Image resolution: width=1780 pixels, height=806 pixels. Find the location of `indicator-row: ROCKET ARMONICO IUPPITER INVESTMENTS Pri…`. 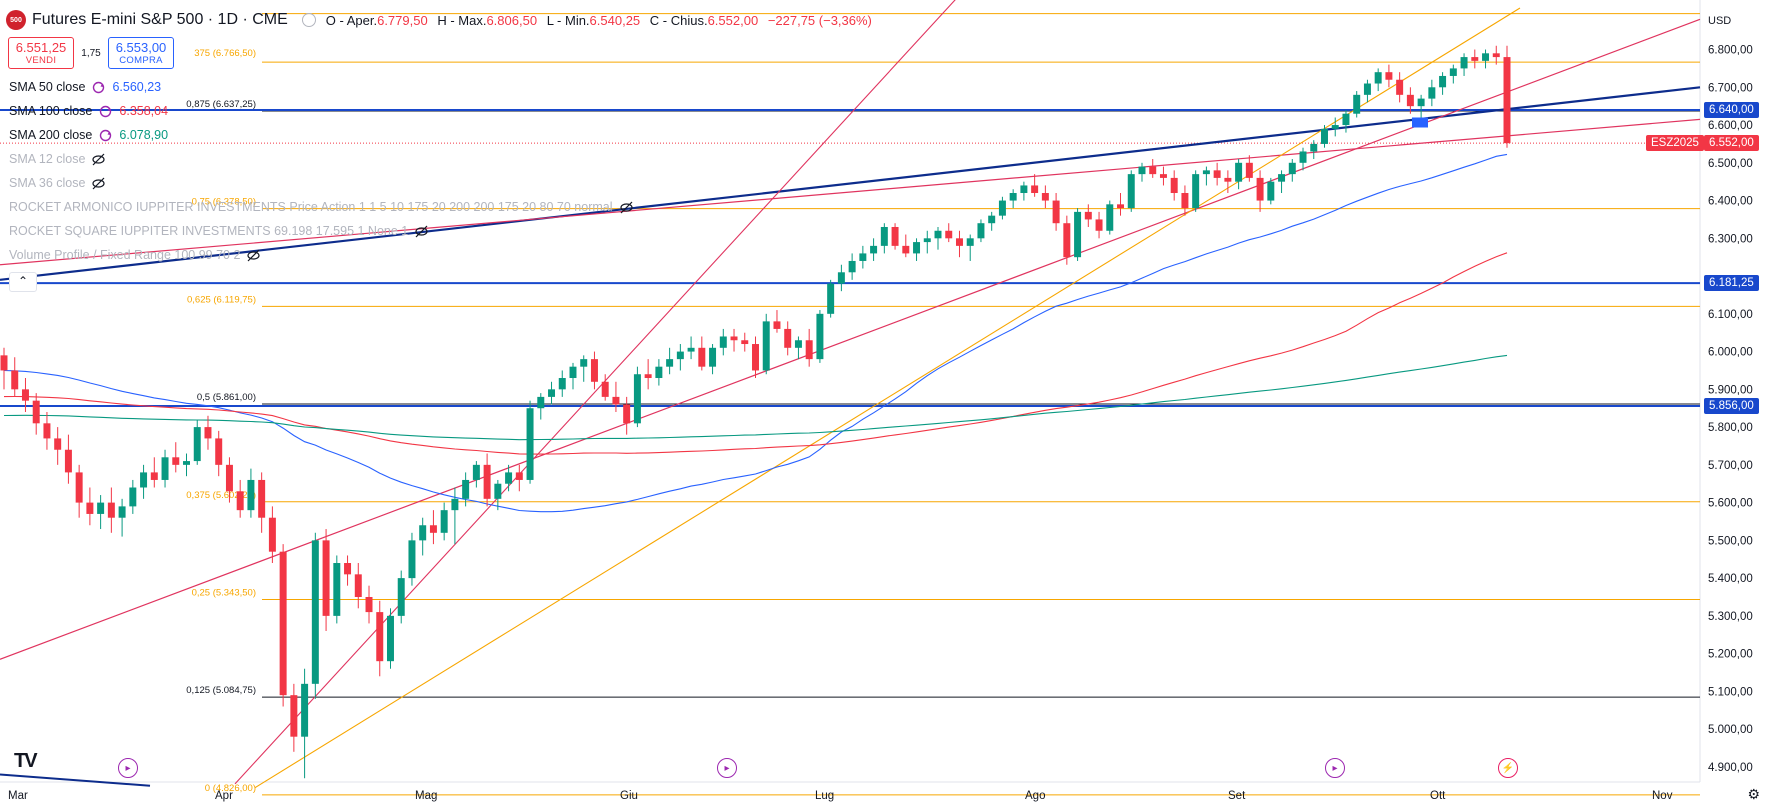

indicator-row: ROCKET ARMONICO IUPPITER INVESTMENTS Pri… is located at coordinates (321, 207).